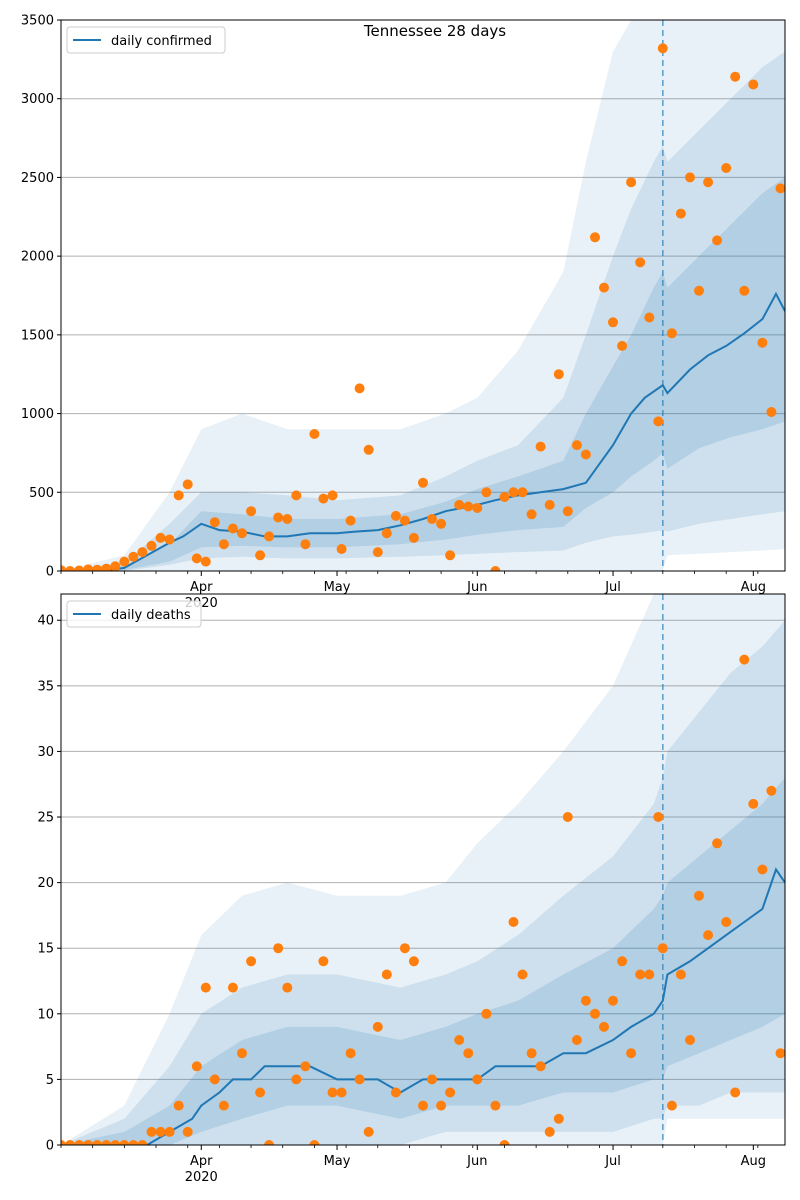 The image size is (800, 1200). Describe the element at coordinates (37, 178) in the screenshot. I see `y-tick-label: 2500` at that location.